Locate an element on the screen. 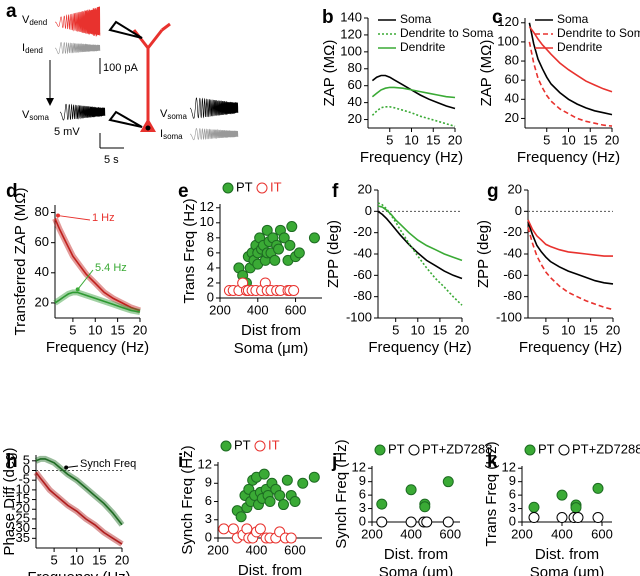 This screenshot has height=576, width=640. panel-letter: g is located at coordinates (493, 191).